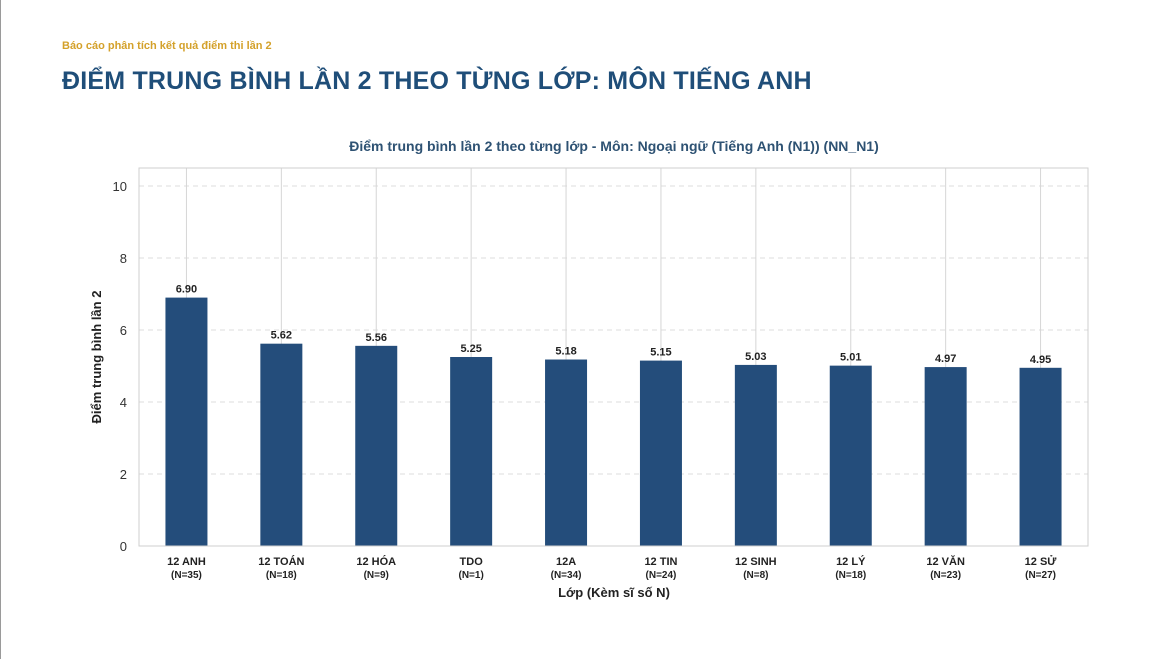  What do you see at coordinates (565, 352) in the screenshot?
I see `bar-value-label: 5.18` at bounding box center [565, 352].